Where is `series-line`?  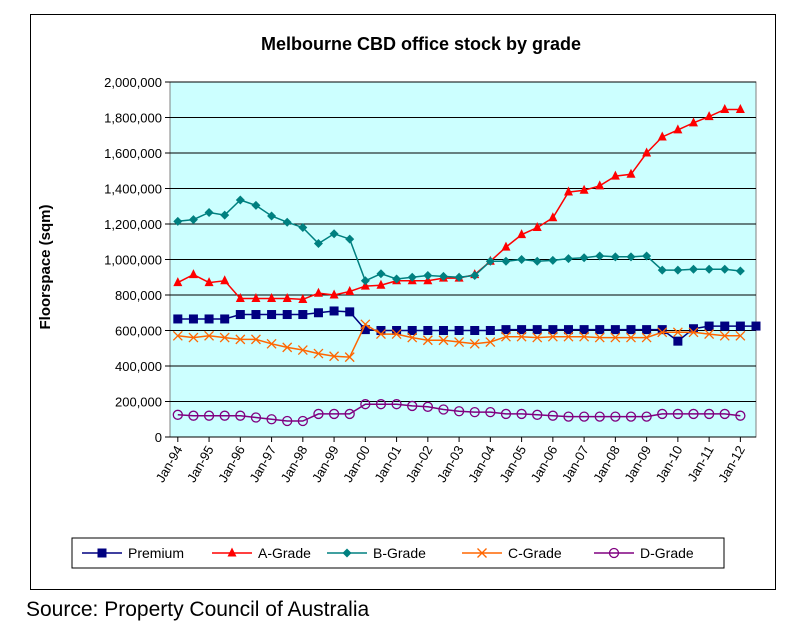
series-line is located at coordinates (459, 412).